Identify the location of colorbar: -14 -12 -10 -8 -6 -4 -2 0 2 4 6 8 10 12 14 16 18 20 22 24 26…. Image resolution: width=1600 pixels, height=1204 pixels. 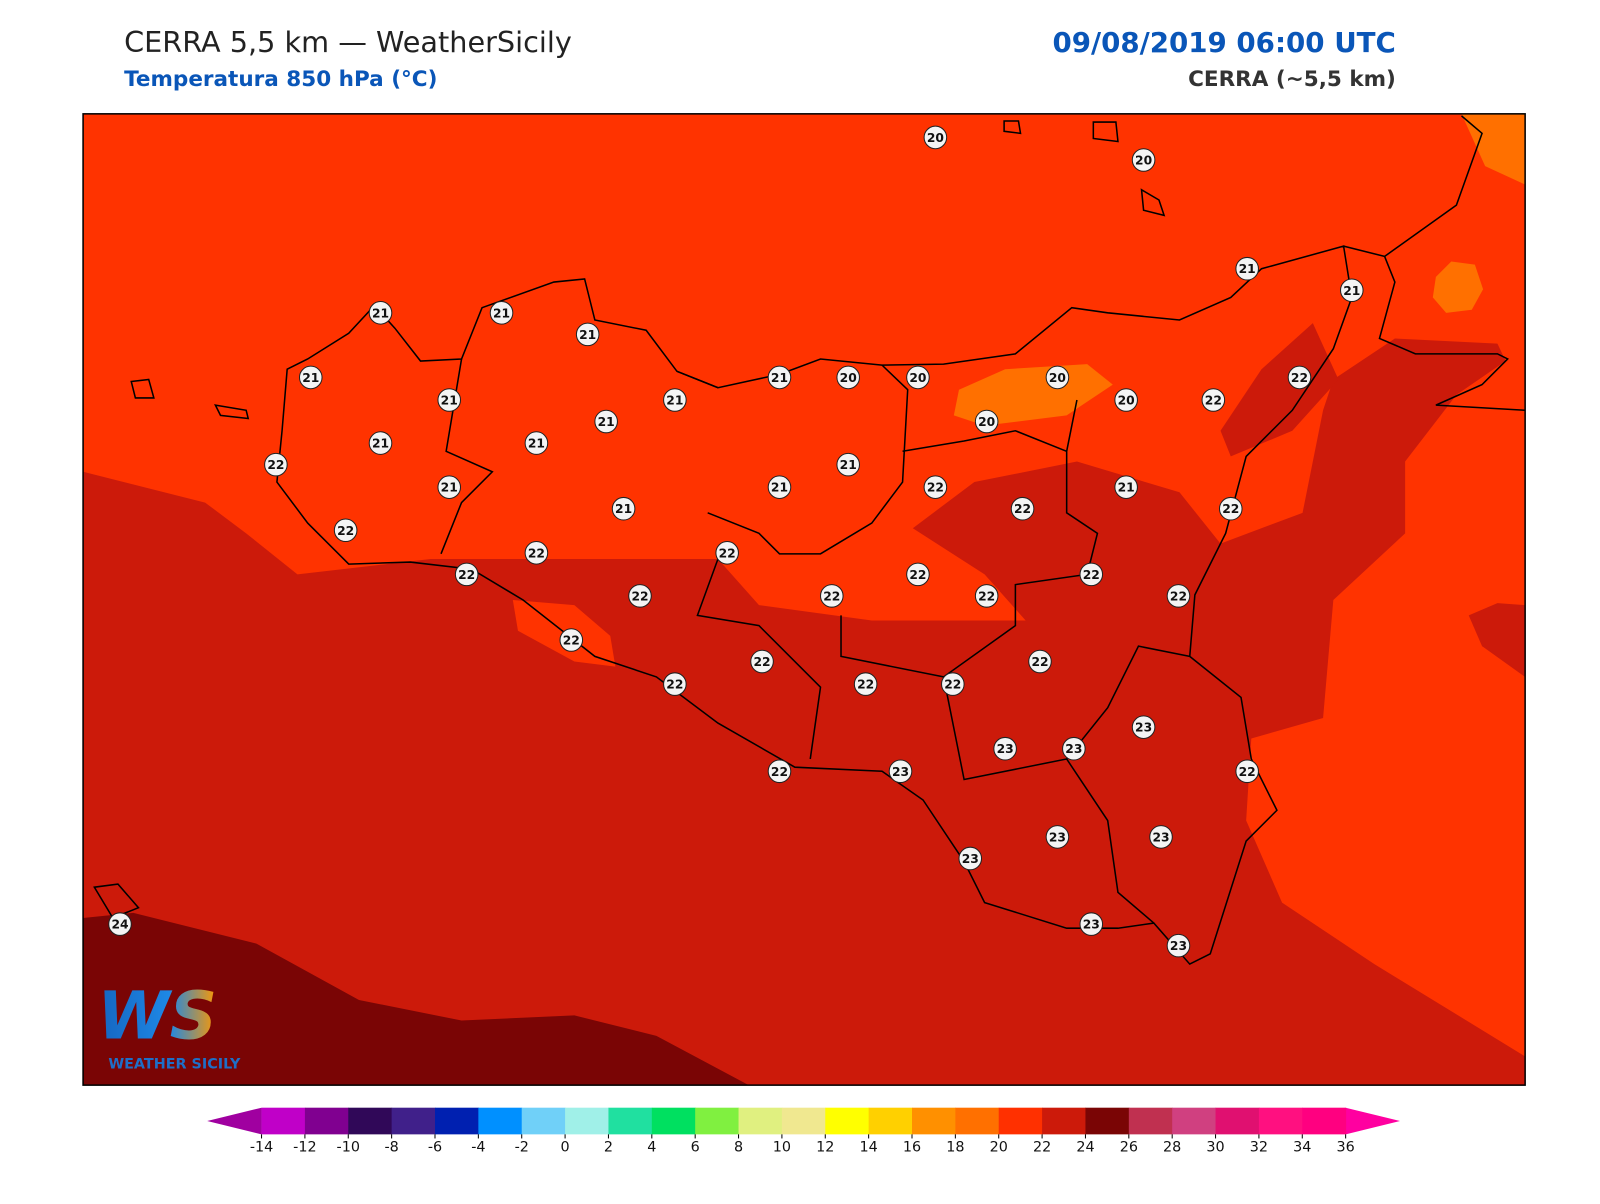
(803, 1131).